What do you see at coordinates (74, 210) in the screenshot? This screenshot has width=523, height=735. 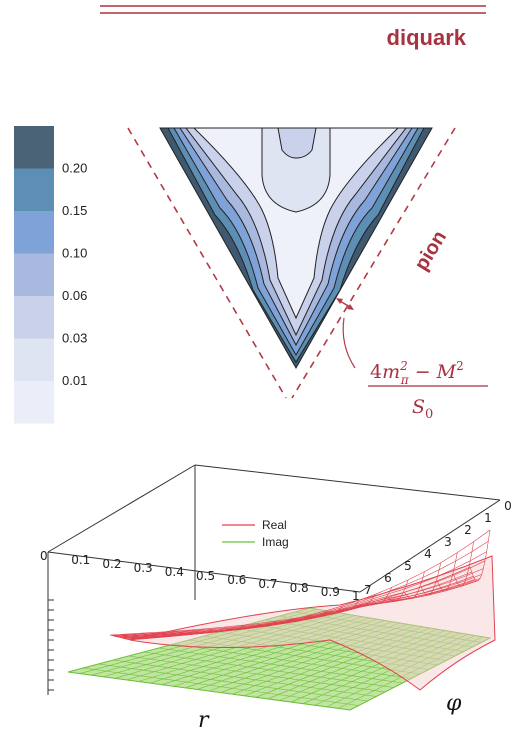 I see `colorbar-level-label: 0.15` at bounding box center [74, 210].